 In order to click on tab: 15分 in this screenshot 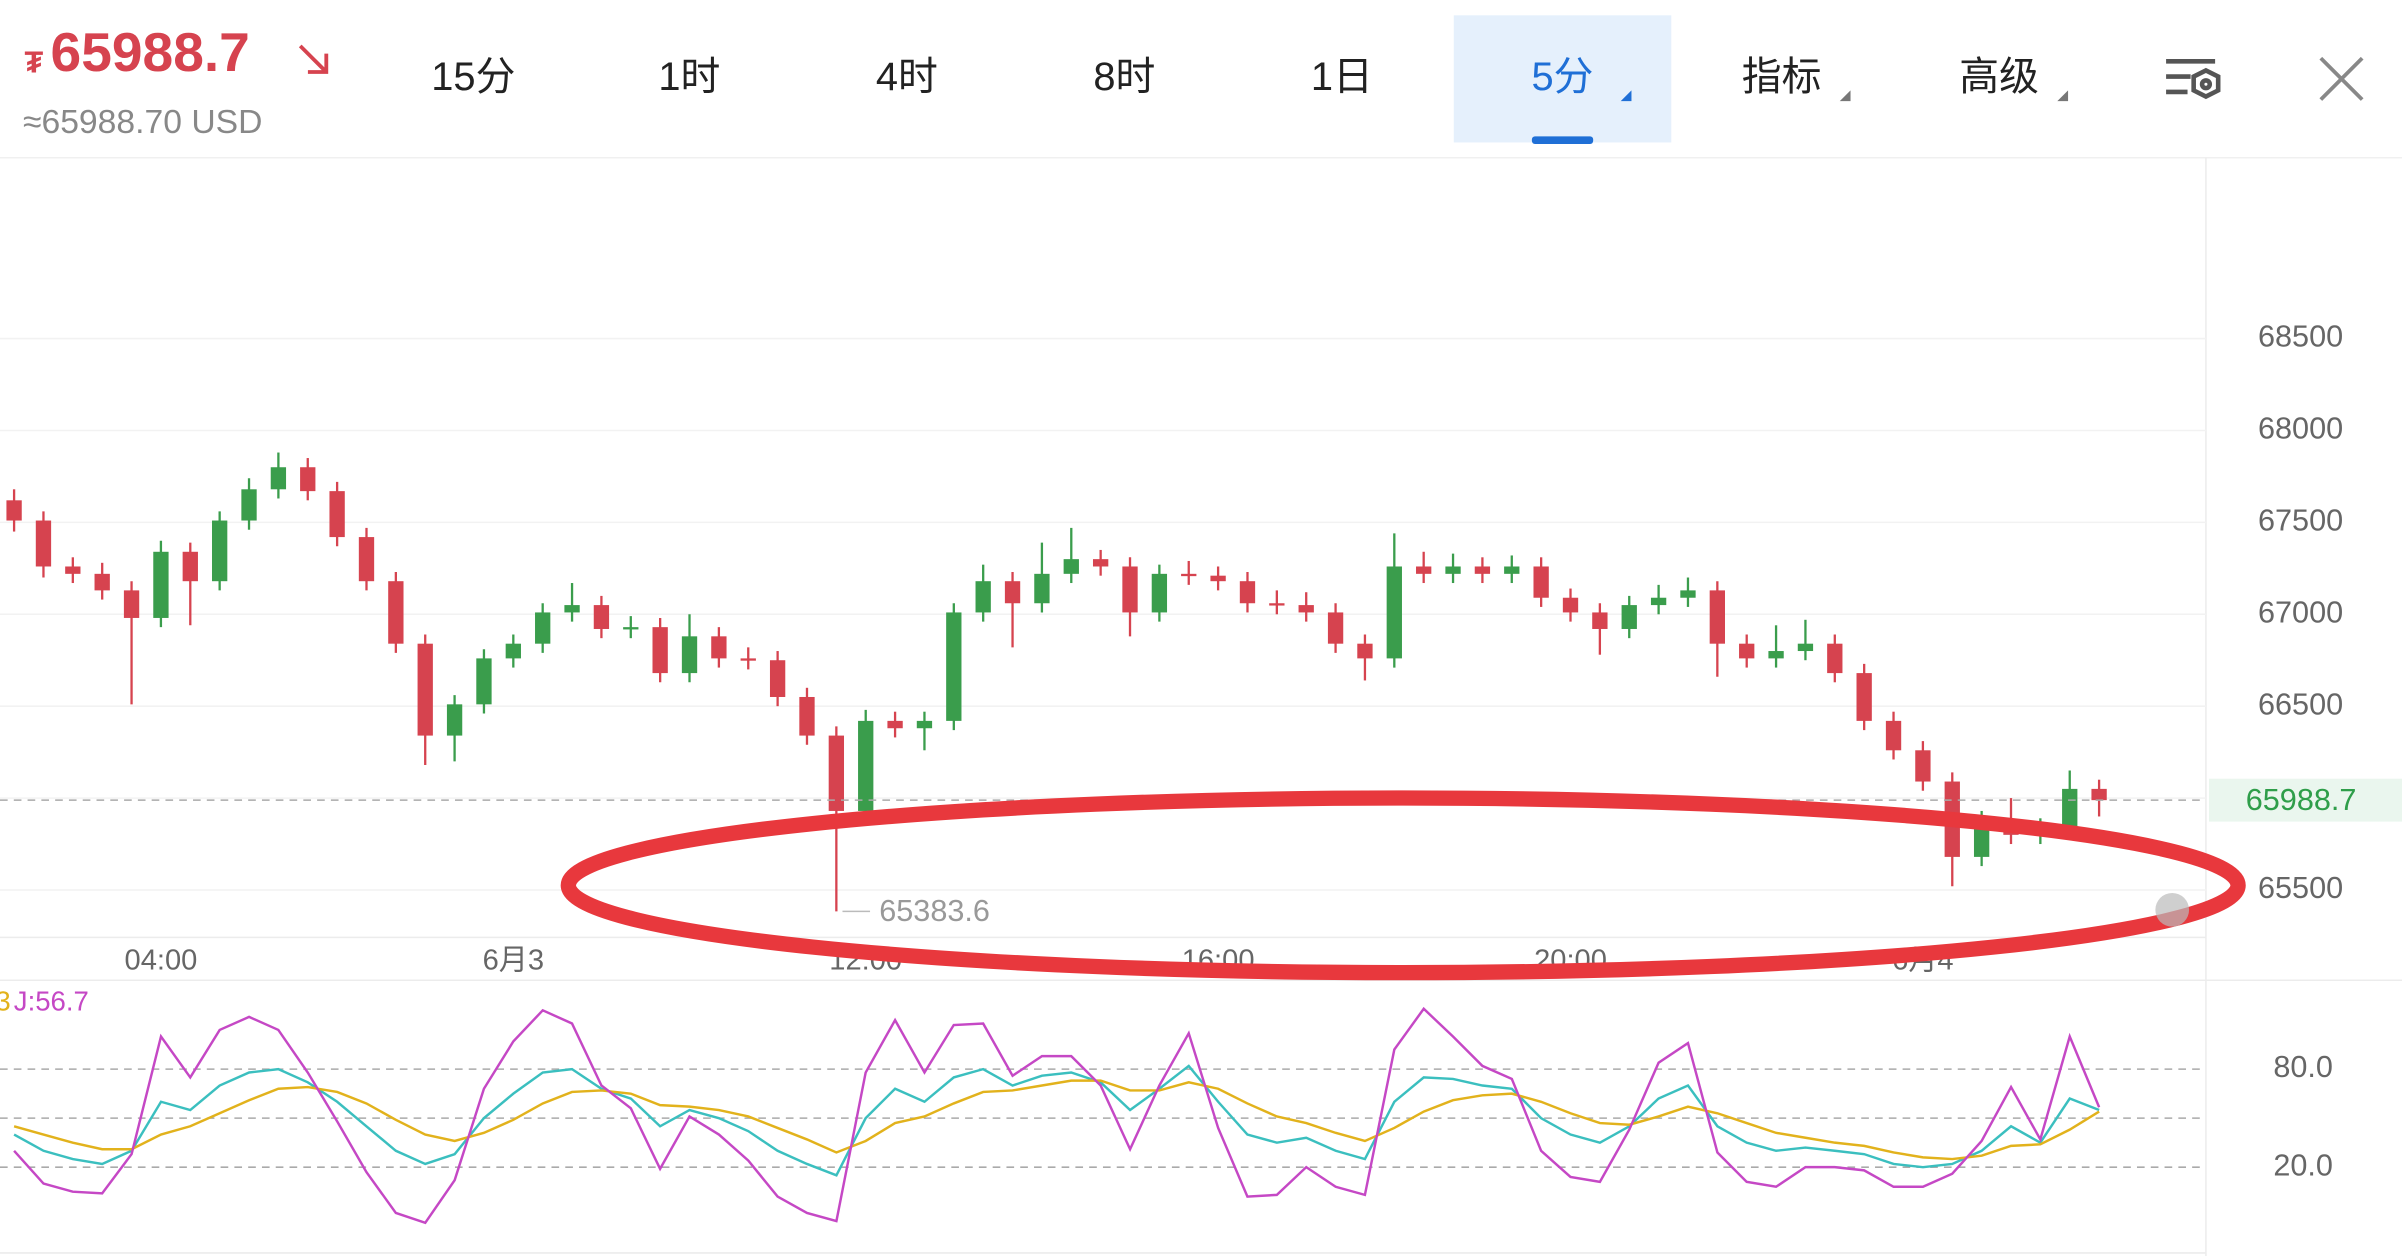, I will do `click(473, 77)`.